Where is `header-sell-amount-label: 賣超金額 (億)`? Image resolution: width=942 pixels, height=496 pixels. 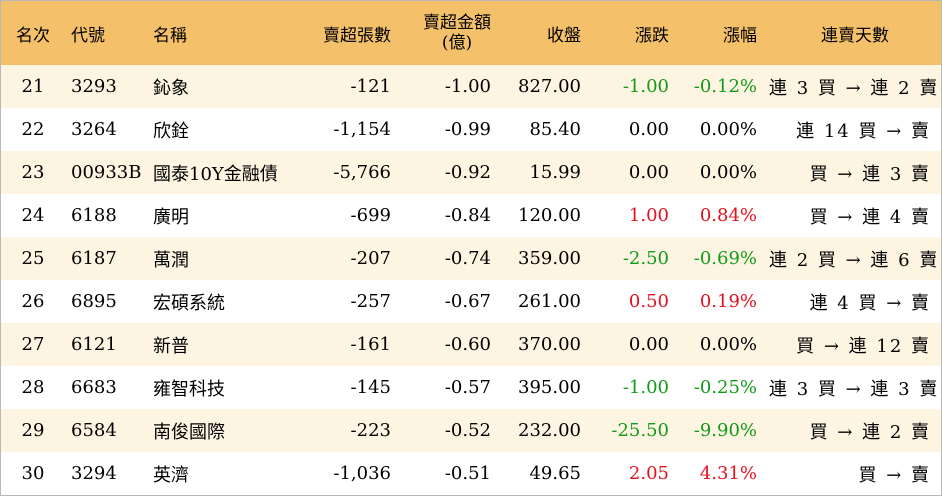
header-sell-amount-label: 賣超金額 (億) is located at coordinates (457, 33).